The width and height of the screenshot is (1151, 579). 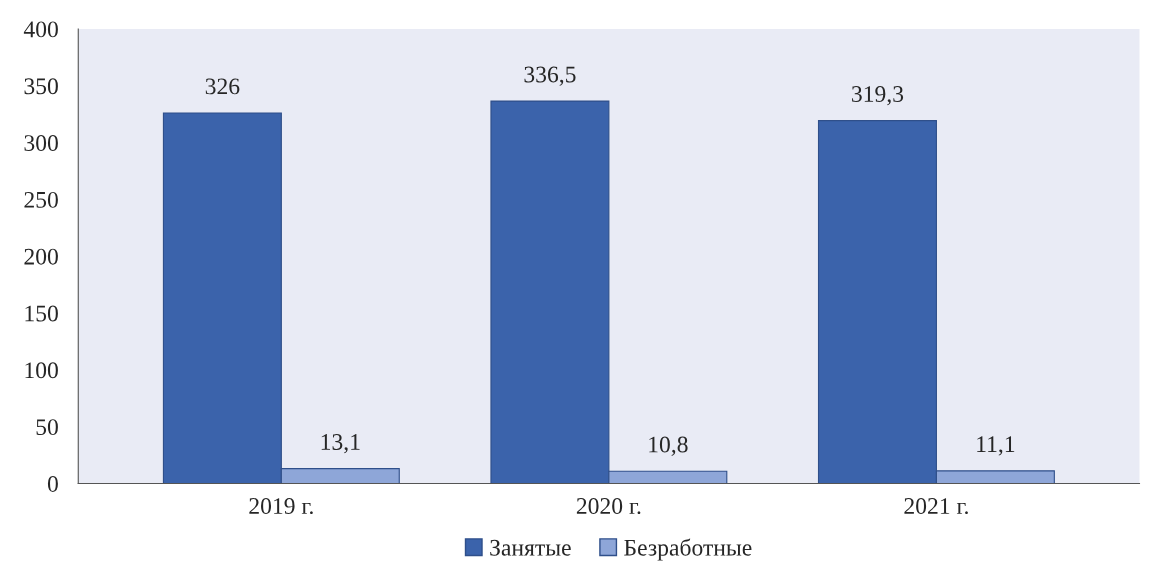 I want to click on data-label: 10,8, so click(x=668, y=446).